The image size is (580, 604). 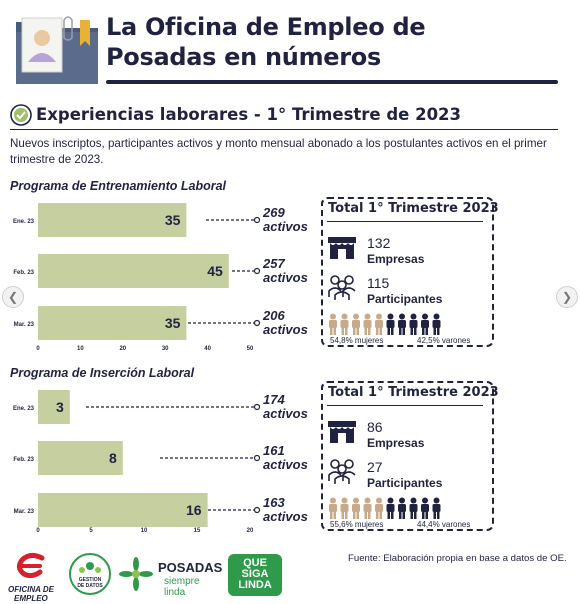 I want to click on bar-value-label: 16, so click(x=194, y=510).